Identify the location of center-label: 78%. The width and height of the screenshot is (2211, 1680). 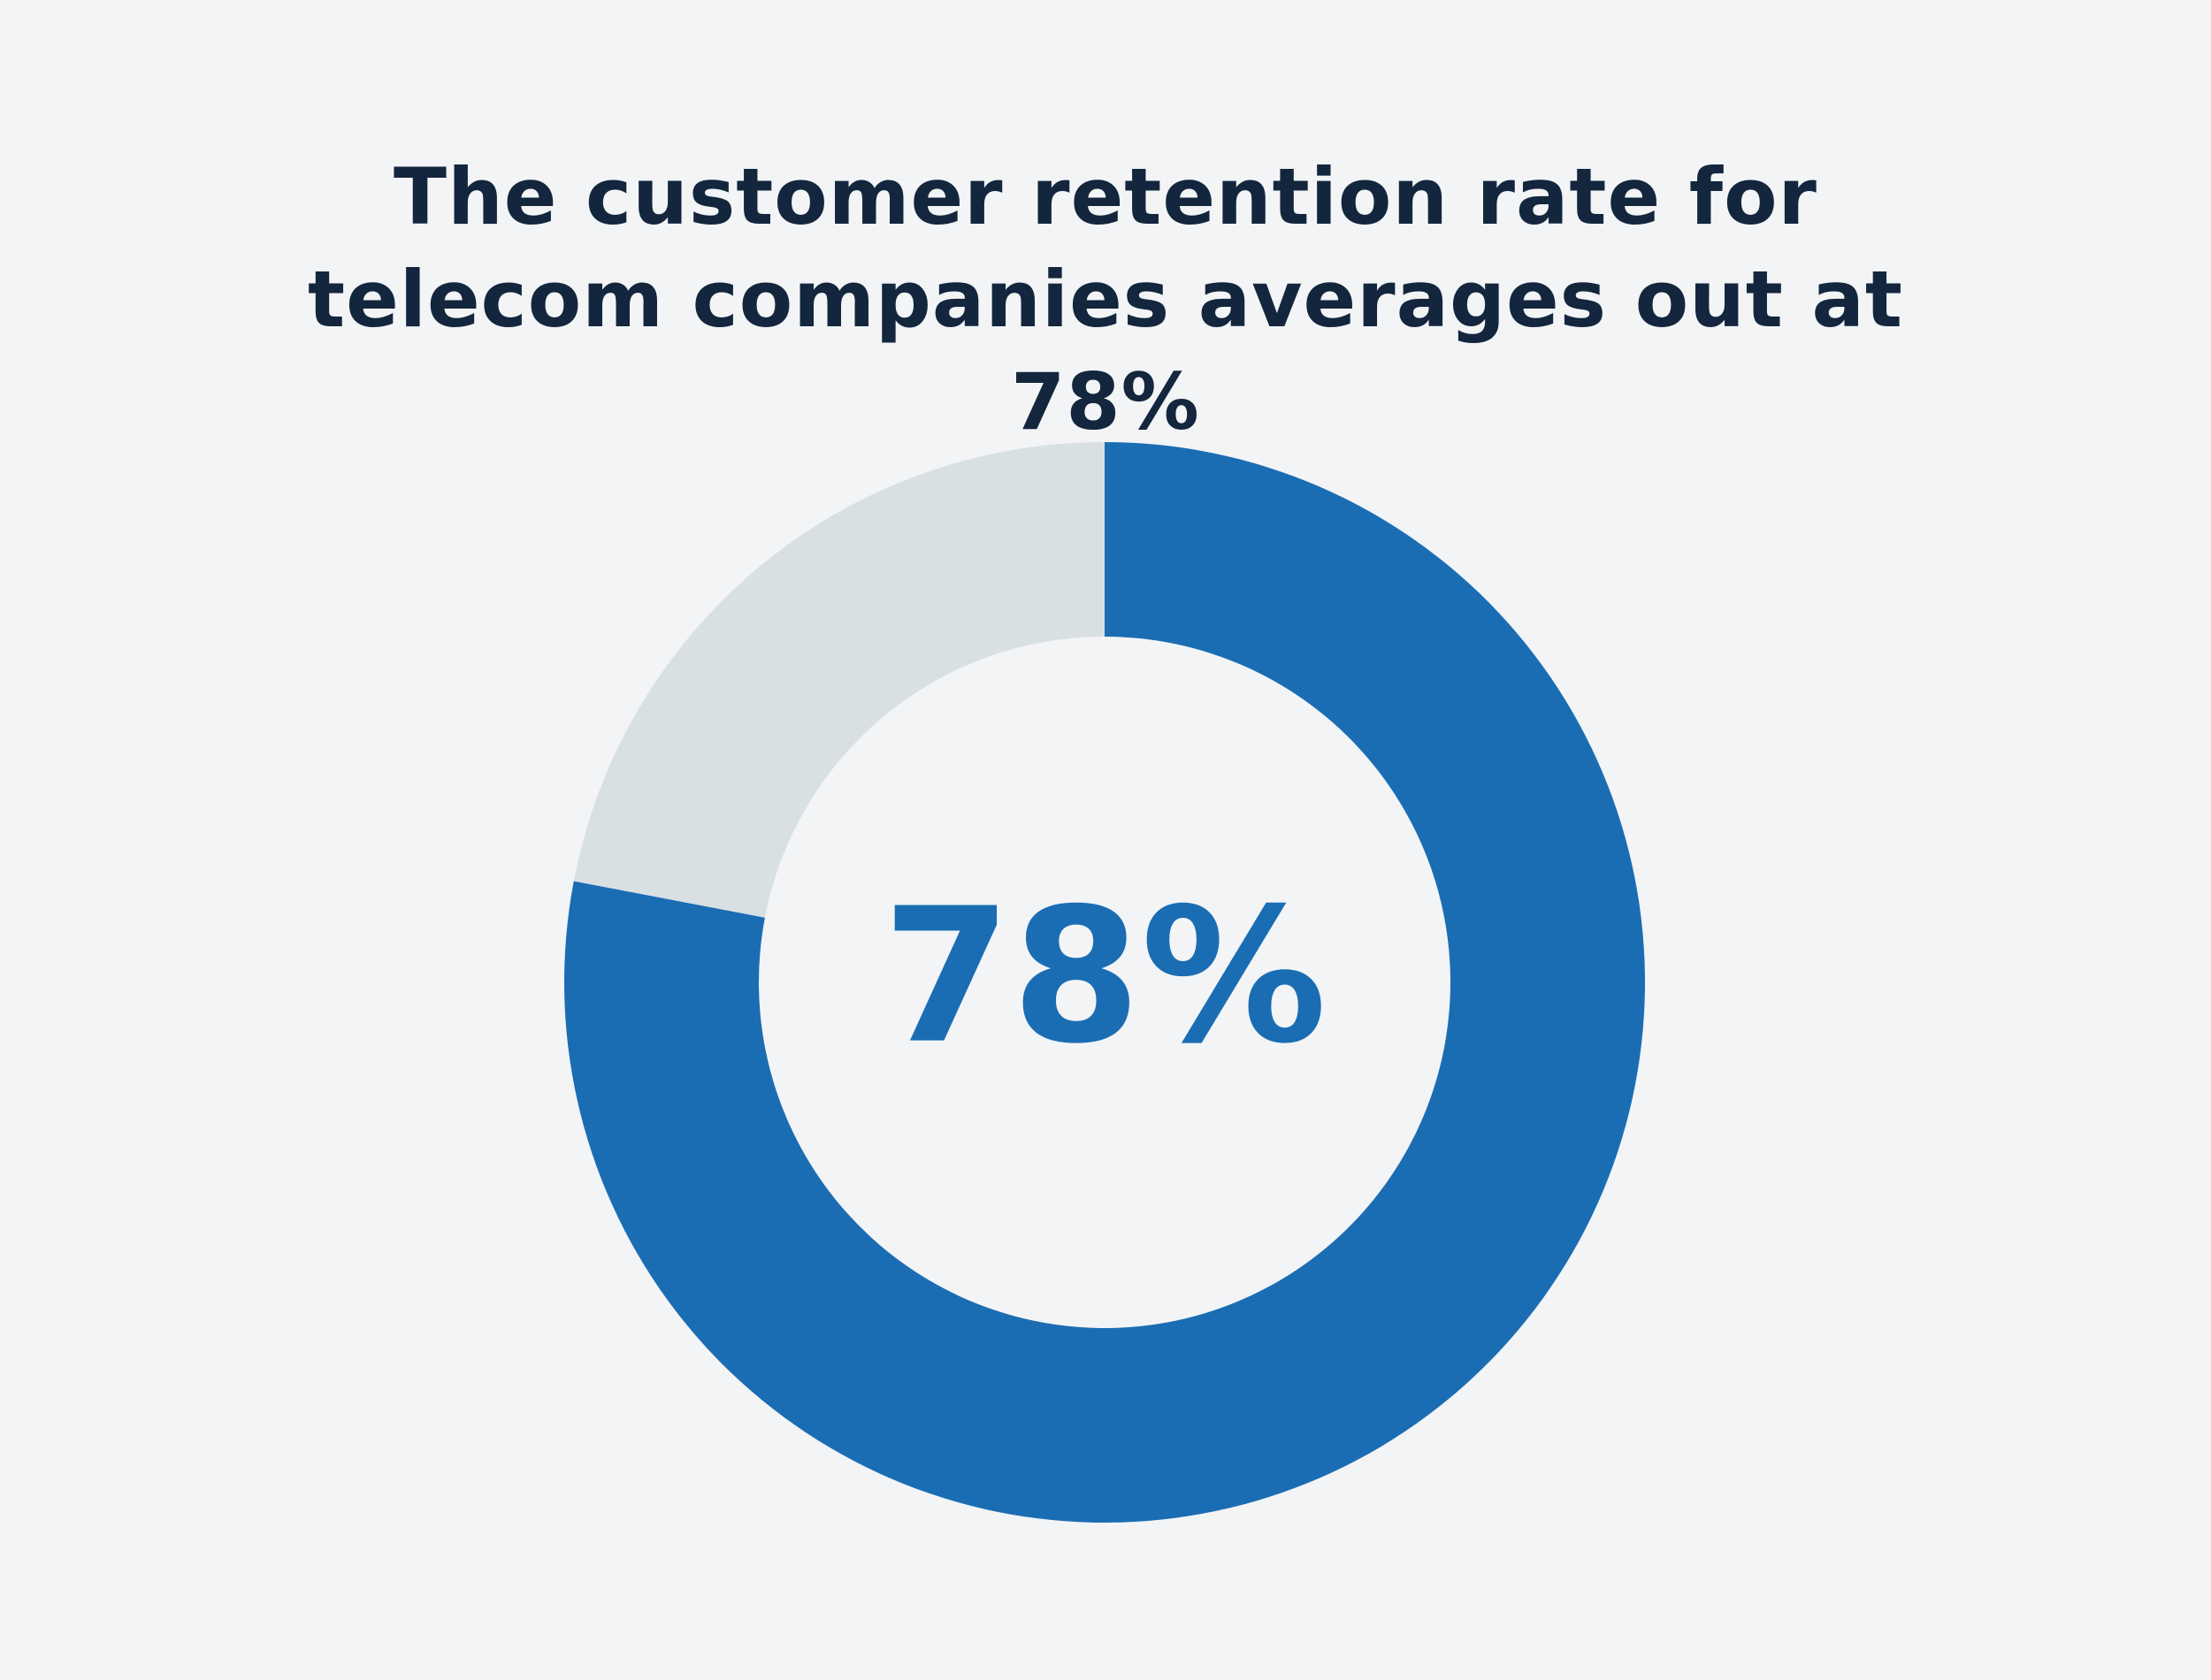
(1105, 976).